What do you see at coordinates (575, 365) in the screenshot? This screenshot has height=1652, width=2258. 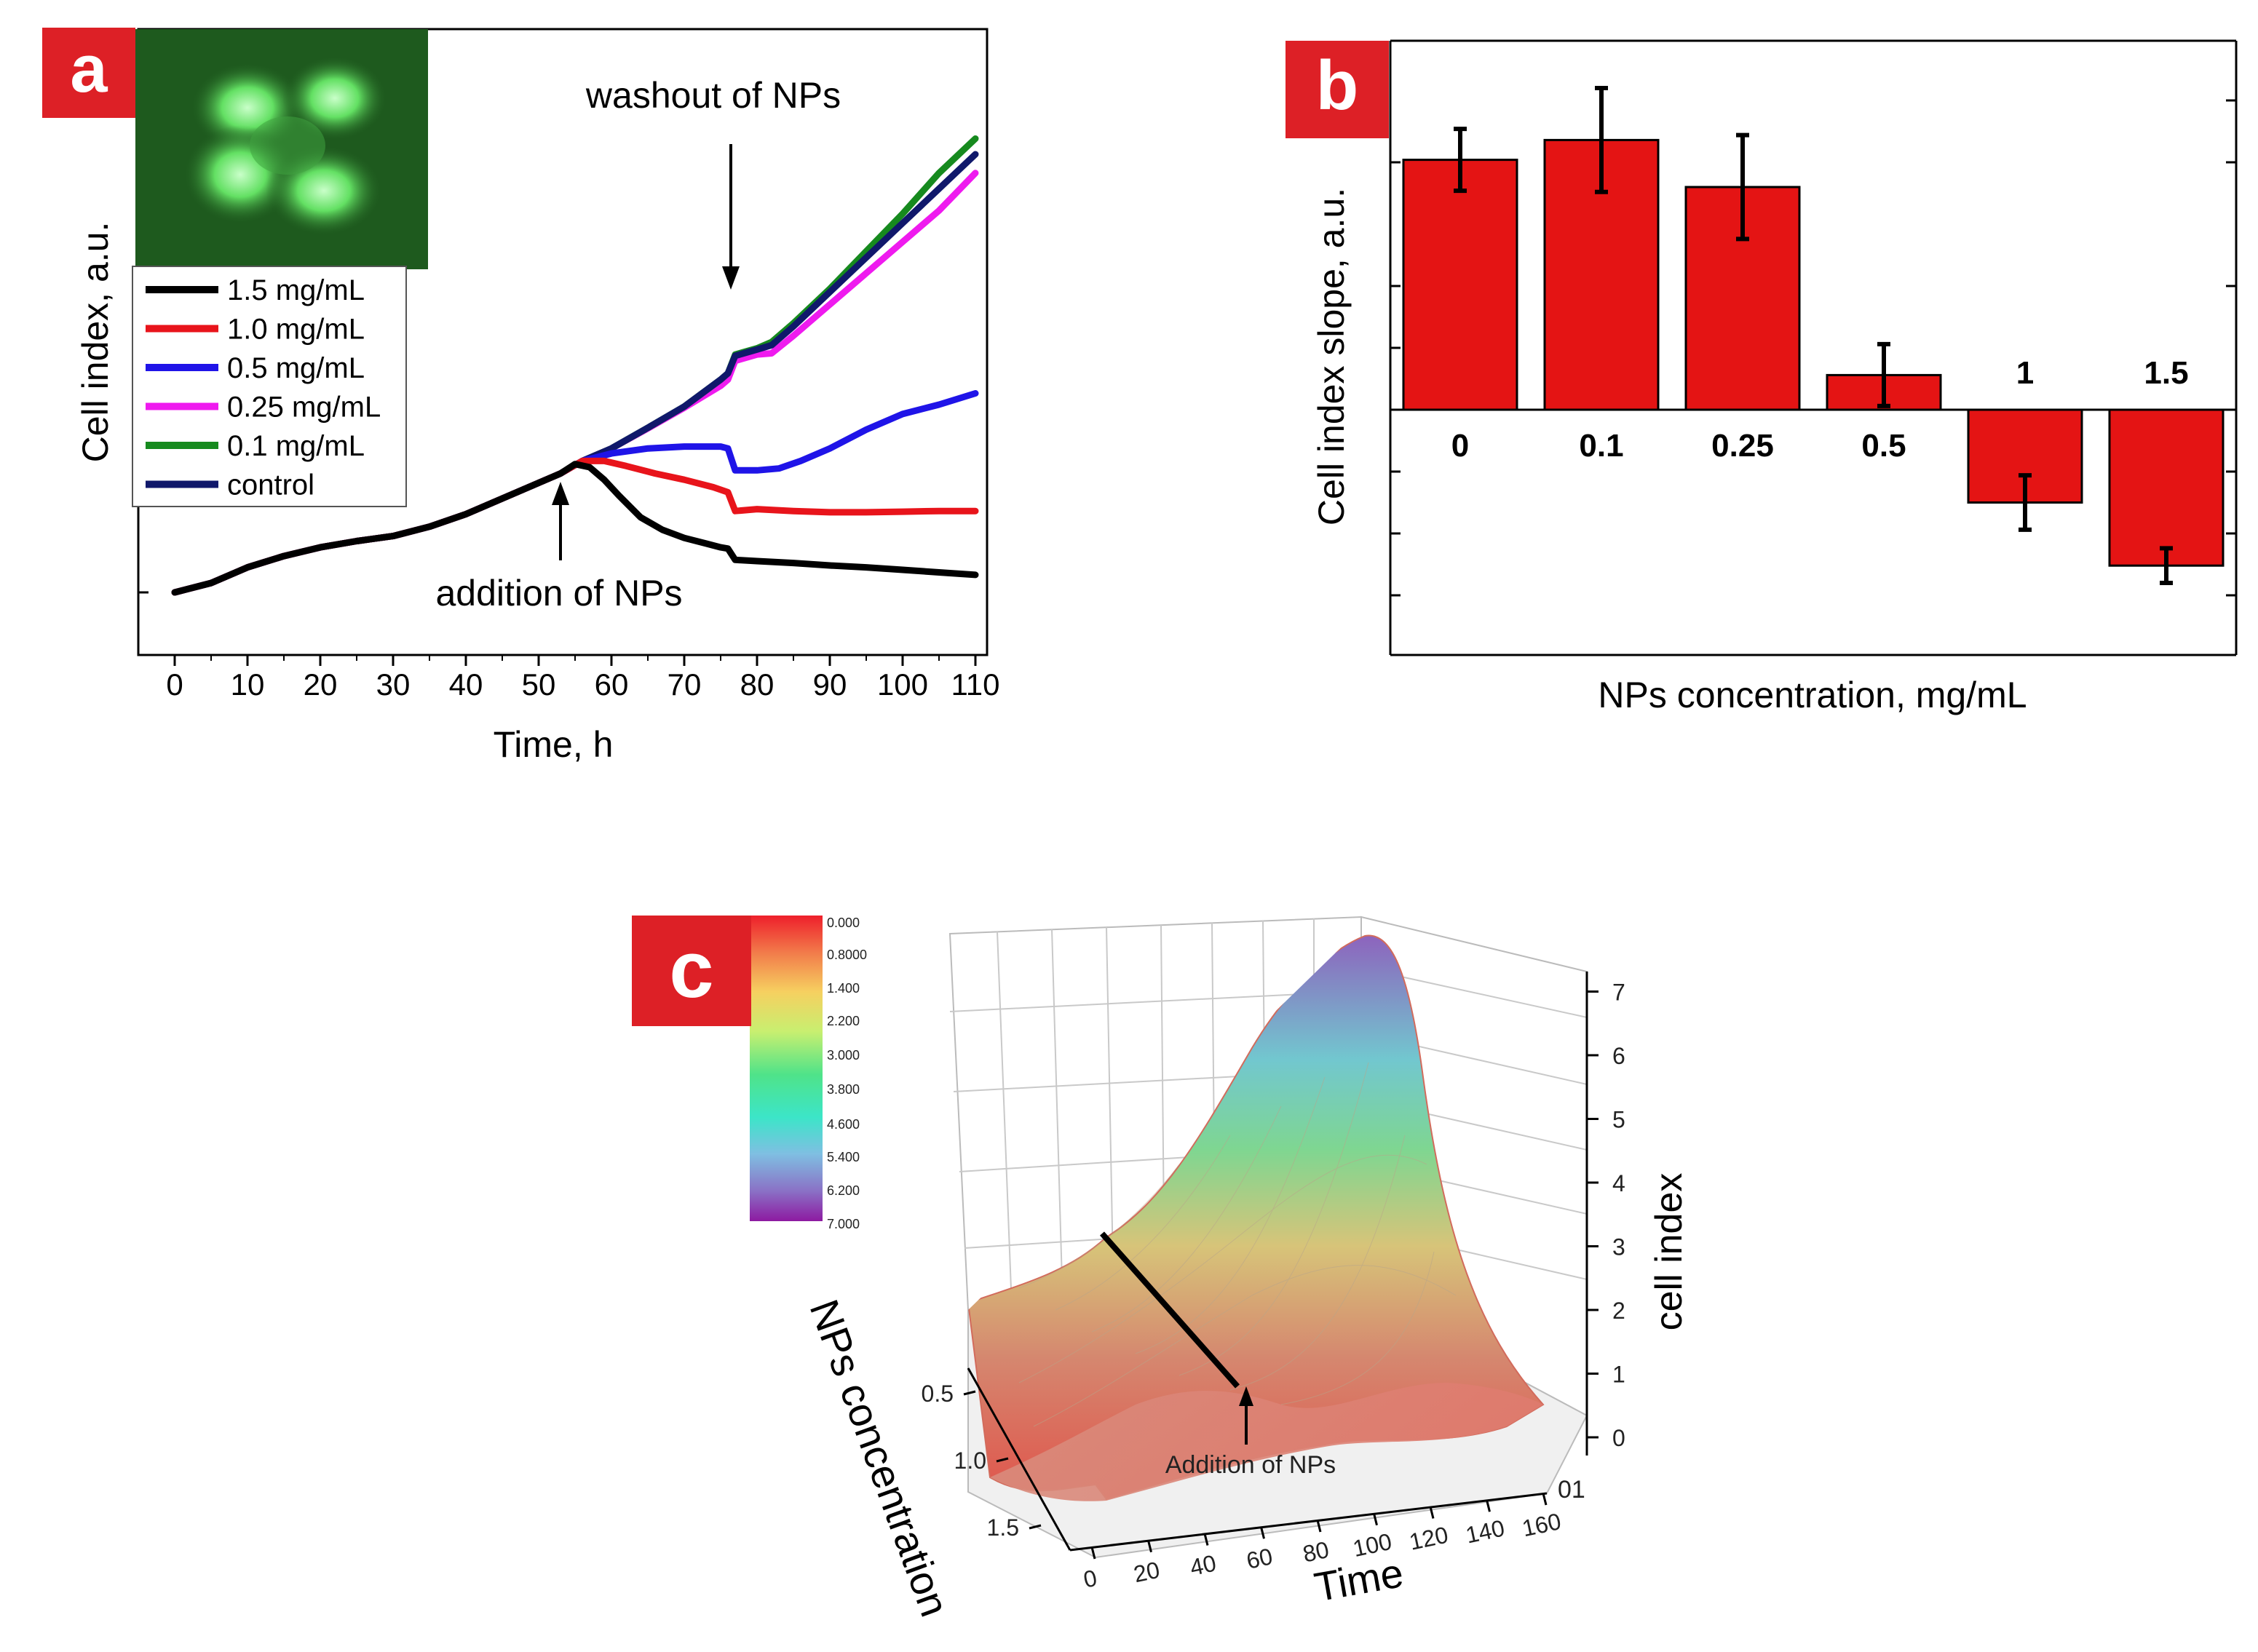 I see `panel-a-series` at bounding box center [575, 365].